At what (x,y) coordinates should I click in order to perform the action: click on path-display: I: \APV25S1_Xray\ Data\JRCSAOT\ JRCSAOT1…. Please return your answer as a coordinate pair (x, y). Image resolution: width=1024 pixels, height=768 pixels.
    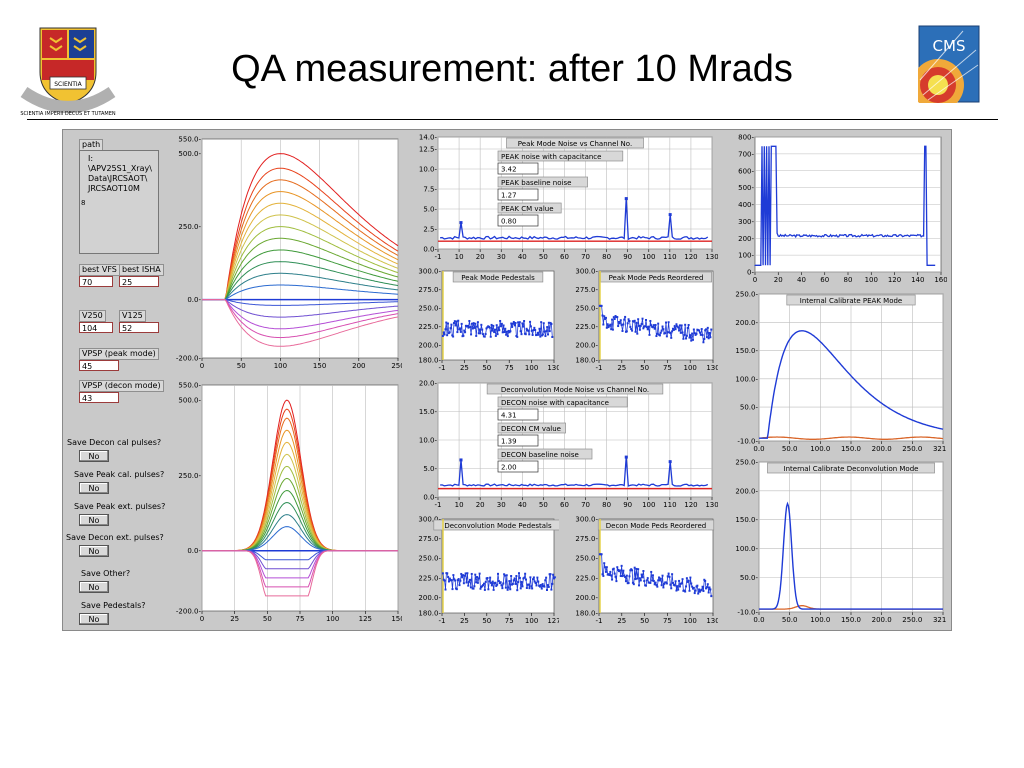
    Looking at the image, I should click on (119, 202).